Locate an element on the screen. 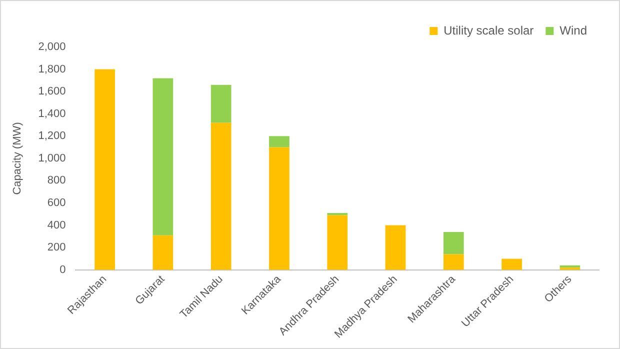 This screenshot has height=349, width=620. y-tick-label: 1,400 is located at coordinates (52, 114).